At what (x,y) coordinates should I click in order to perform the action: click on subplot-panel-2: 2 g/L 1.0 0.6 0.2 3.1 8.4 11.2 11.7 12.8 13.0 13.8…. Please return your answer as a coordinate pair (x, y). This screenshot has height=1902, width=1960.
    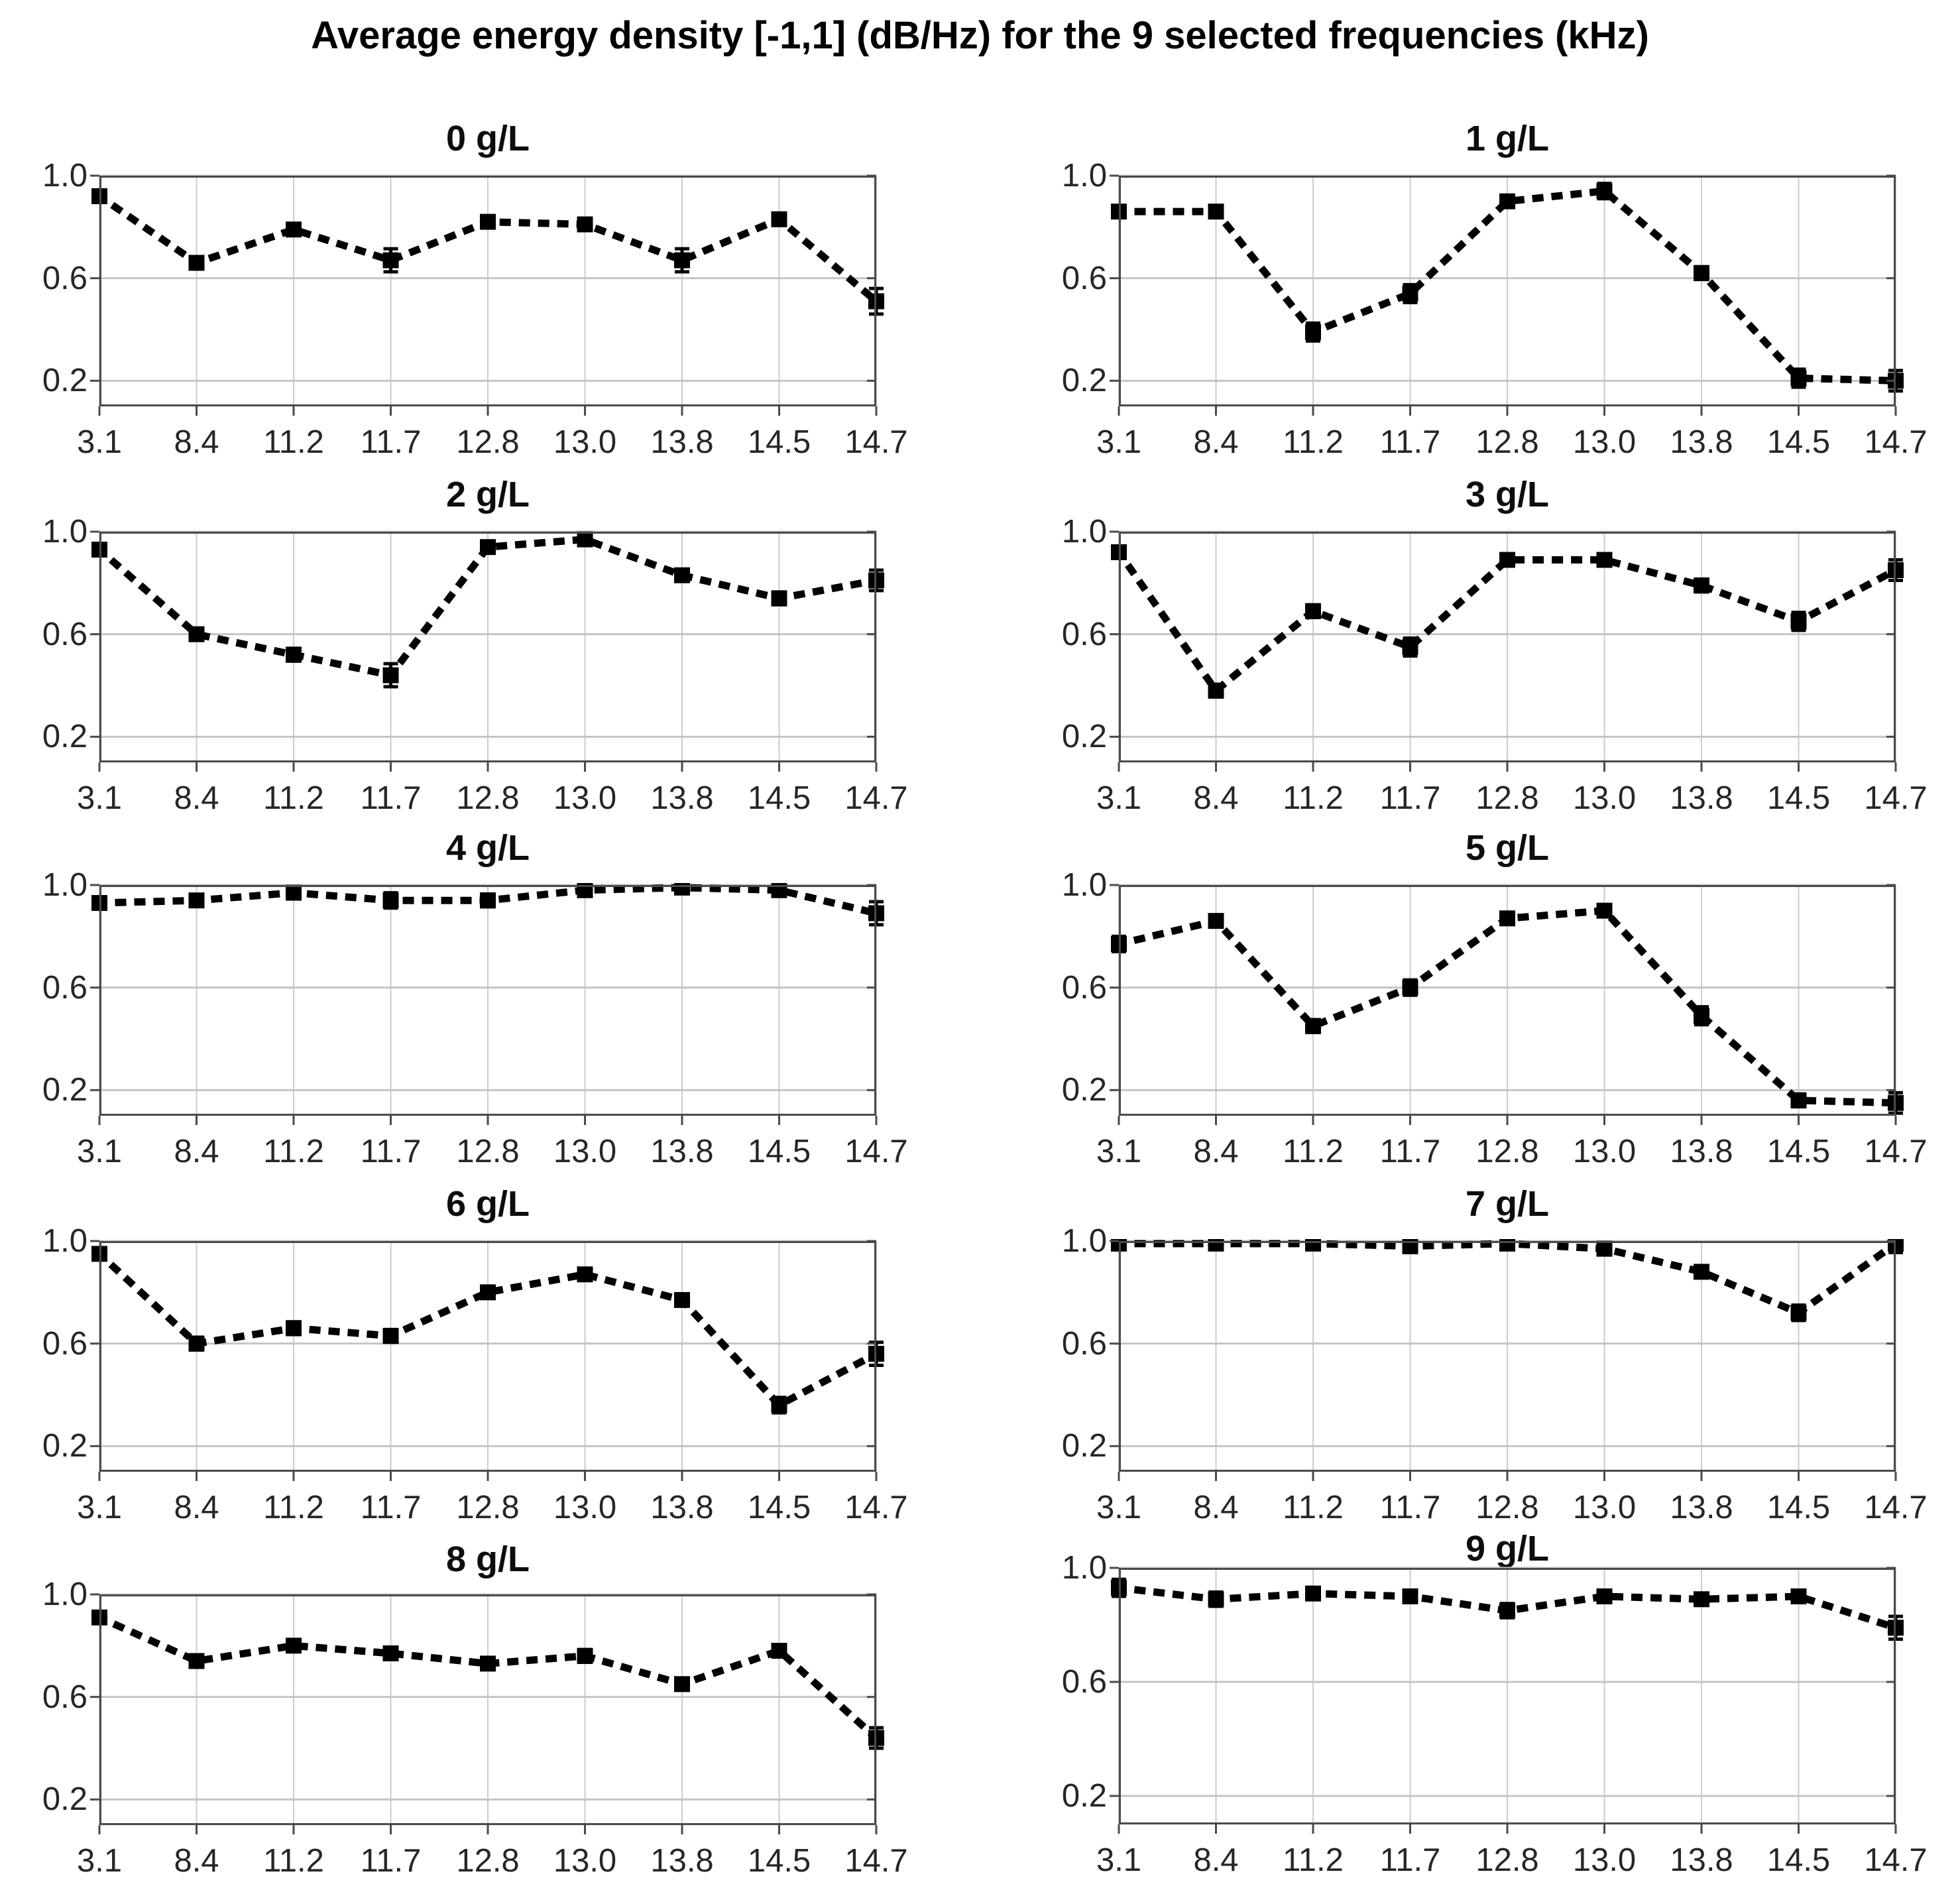
    Looking at the image, I should click on (475, 645).